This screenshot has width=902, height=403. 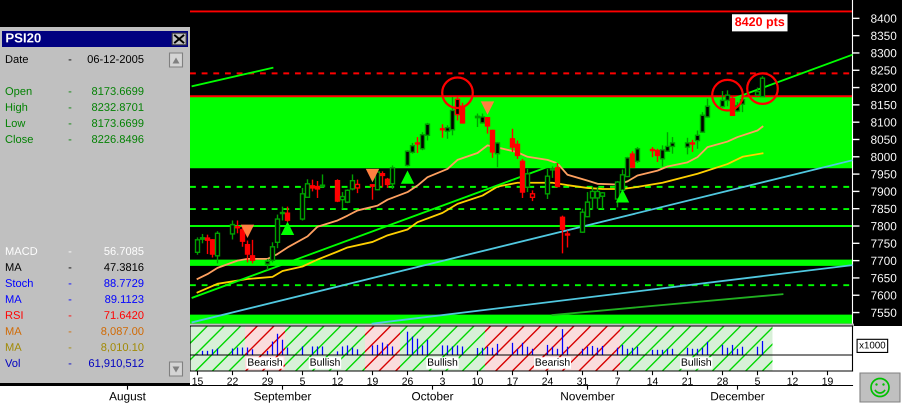 What do you see at coordinates (16, 123) in the screenshot?
I see `text: Low` at bounding box center [16, 123].